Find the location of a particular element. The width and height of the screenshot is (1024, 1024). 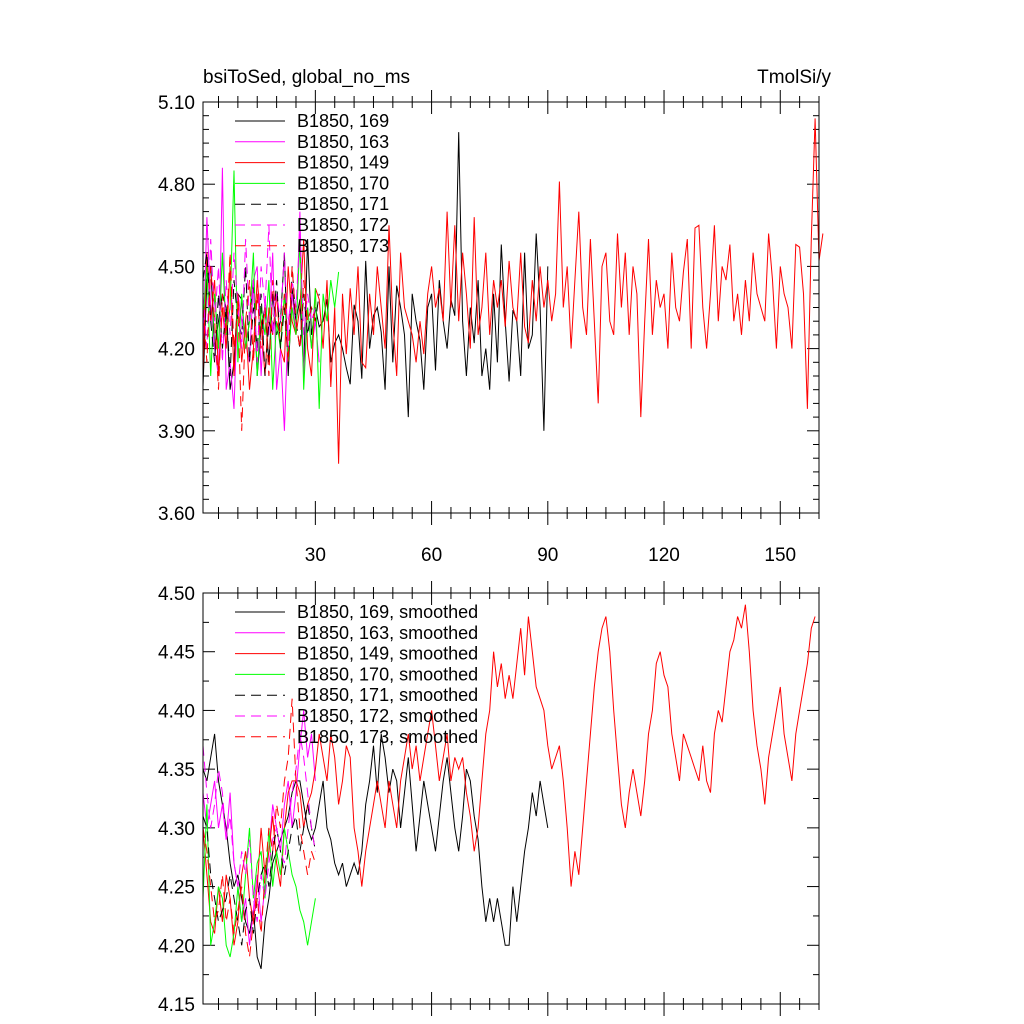

legend-label: B1850, 149 is located at coordinates (343, 163).